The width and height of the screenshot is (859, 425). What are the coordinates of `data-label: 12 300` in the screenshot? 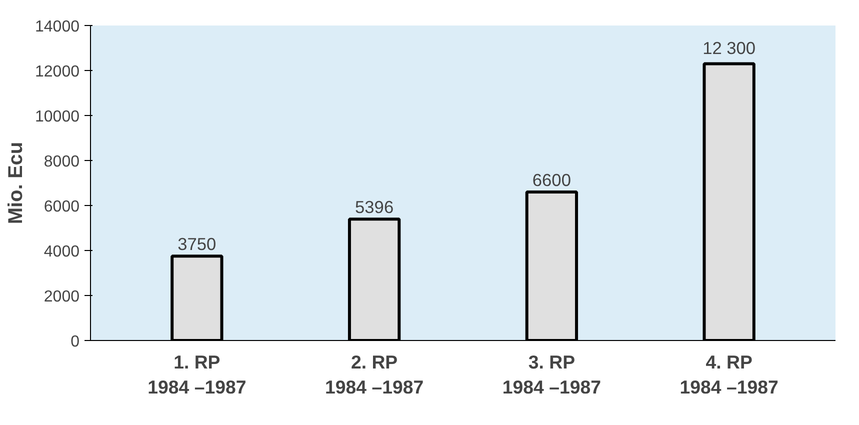 It's located at (729, 48).